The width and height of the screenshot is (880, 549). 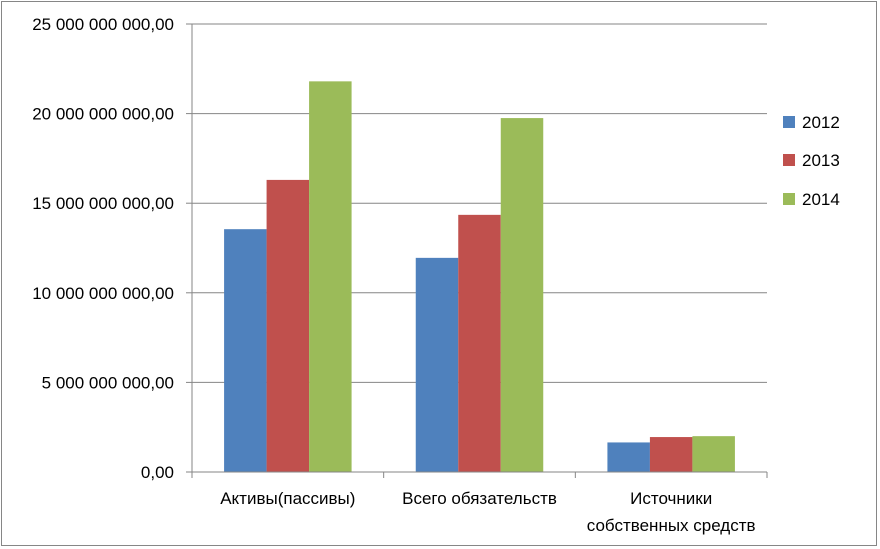 I want to click on y-tick-label: 20 000 000 000,00, so click(x=103, y=114).